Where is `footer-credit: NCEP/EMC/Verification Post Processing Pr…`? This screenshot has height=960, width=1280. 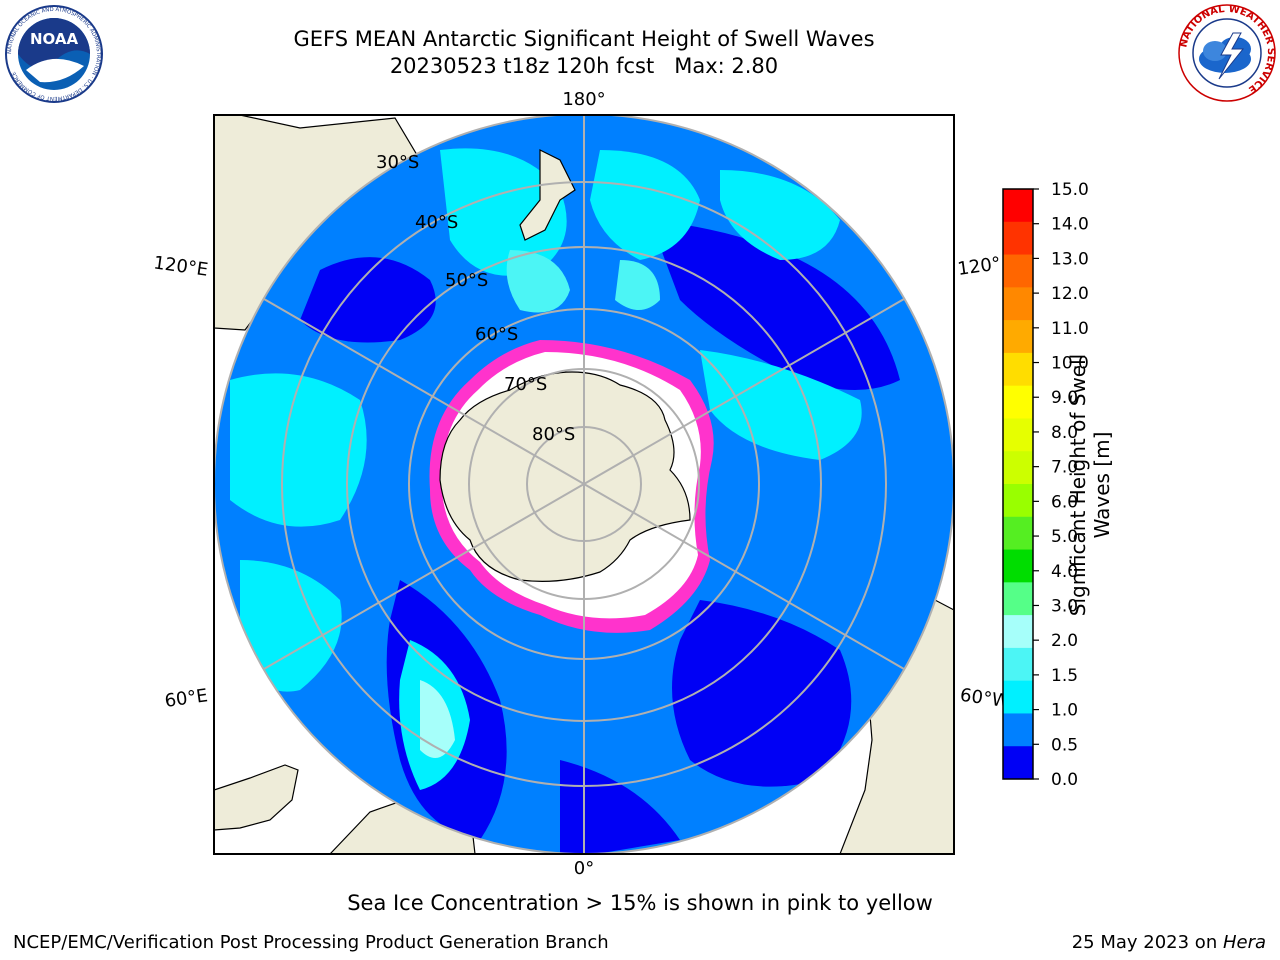
footer-credit: NCEP/EMC/Verification Post Processing Pr… is located at coordinates (311, 942).